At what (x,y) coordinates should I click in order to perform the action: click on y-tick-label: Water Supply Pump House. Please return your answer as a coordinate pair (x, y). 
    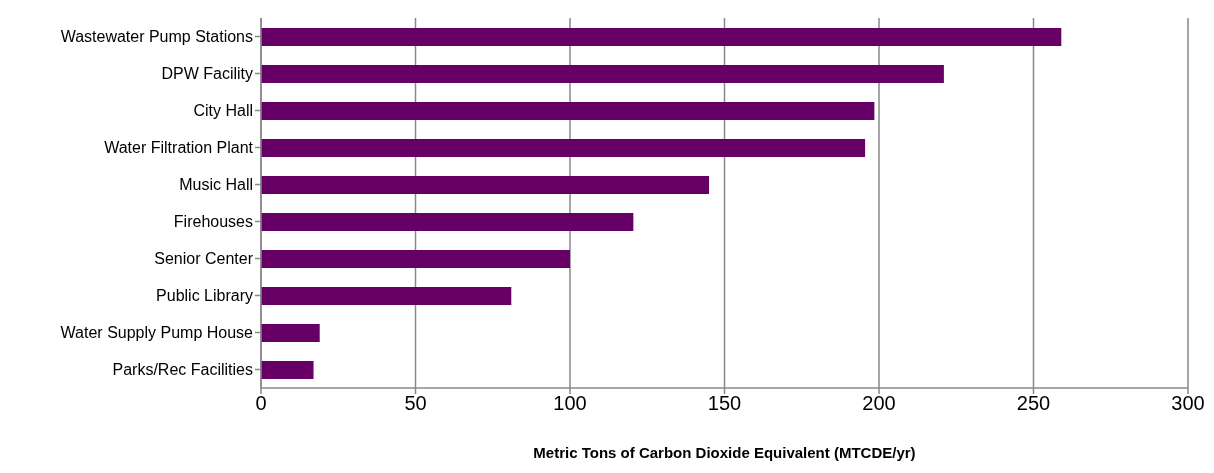
    Looking at the image, I should click on (157, 333).